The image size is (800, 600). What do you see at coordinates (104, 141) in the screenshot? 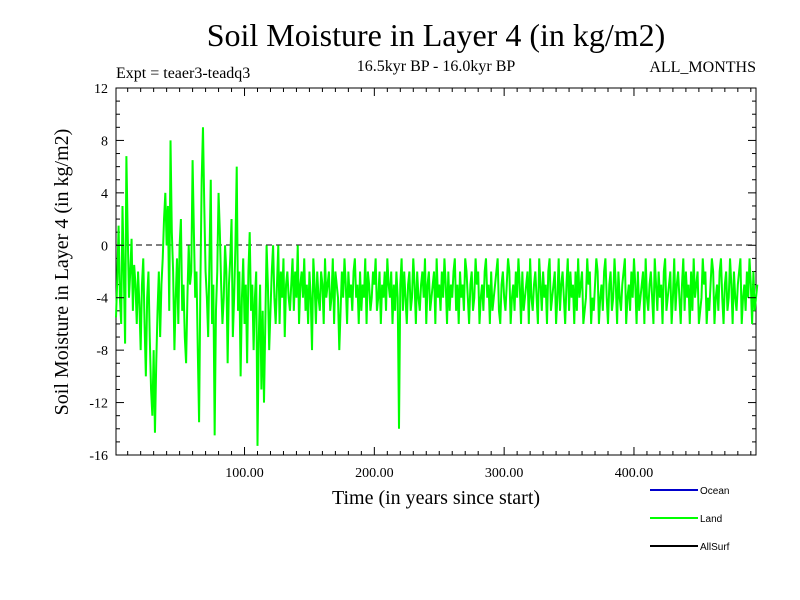
I see `y-tick-label: 8` at bounding box center [104, 141].